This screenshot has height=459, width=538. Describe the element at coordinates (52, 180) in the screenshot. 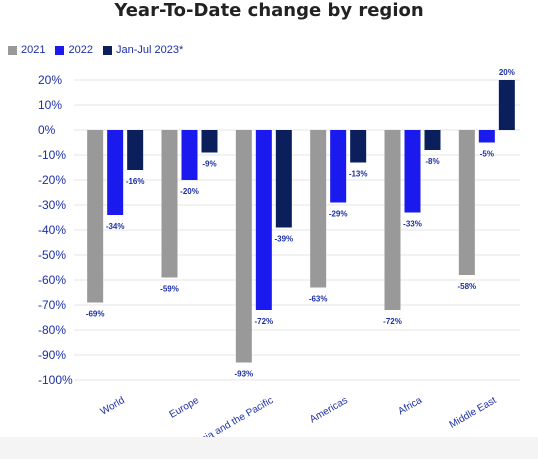

I see `y-tick-label: -20%` at that location.